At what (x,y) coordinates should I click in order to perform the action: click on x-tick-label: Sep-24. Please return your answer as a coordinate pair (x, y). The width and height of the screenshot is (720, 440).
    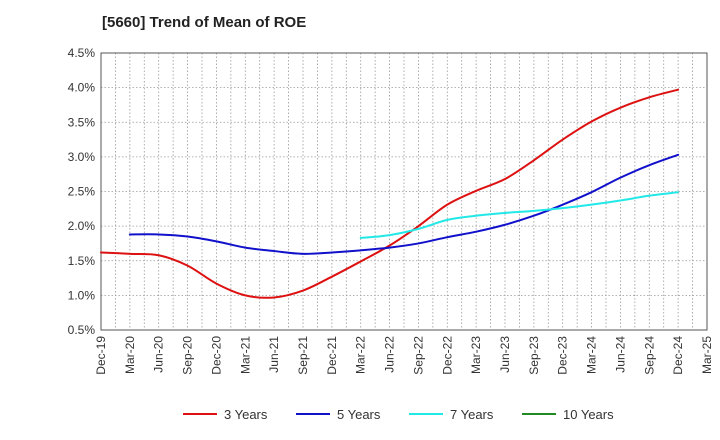
    Looking at the image, I should click on (649, 355).